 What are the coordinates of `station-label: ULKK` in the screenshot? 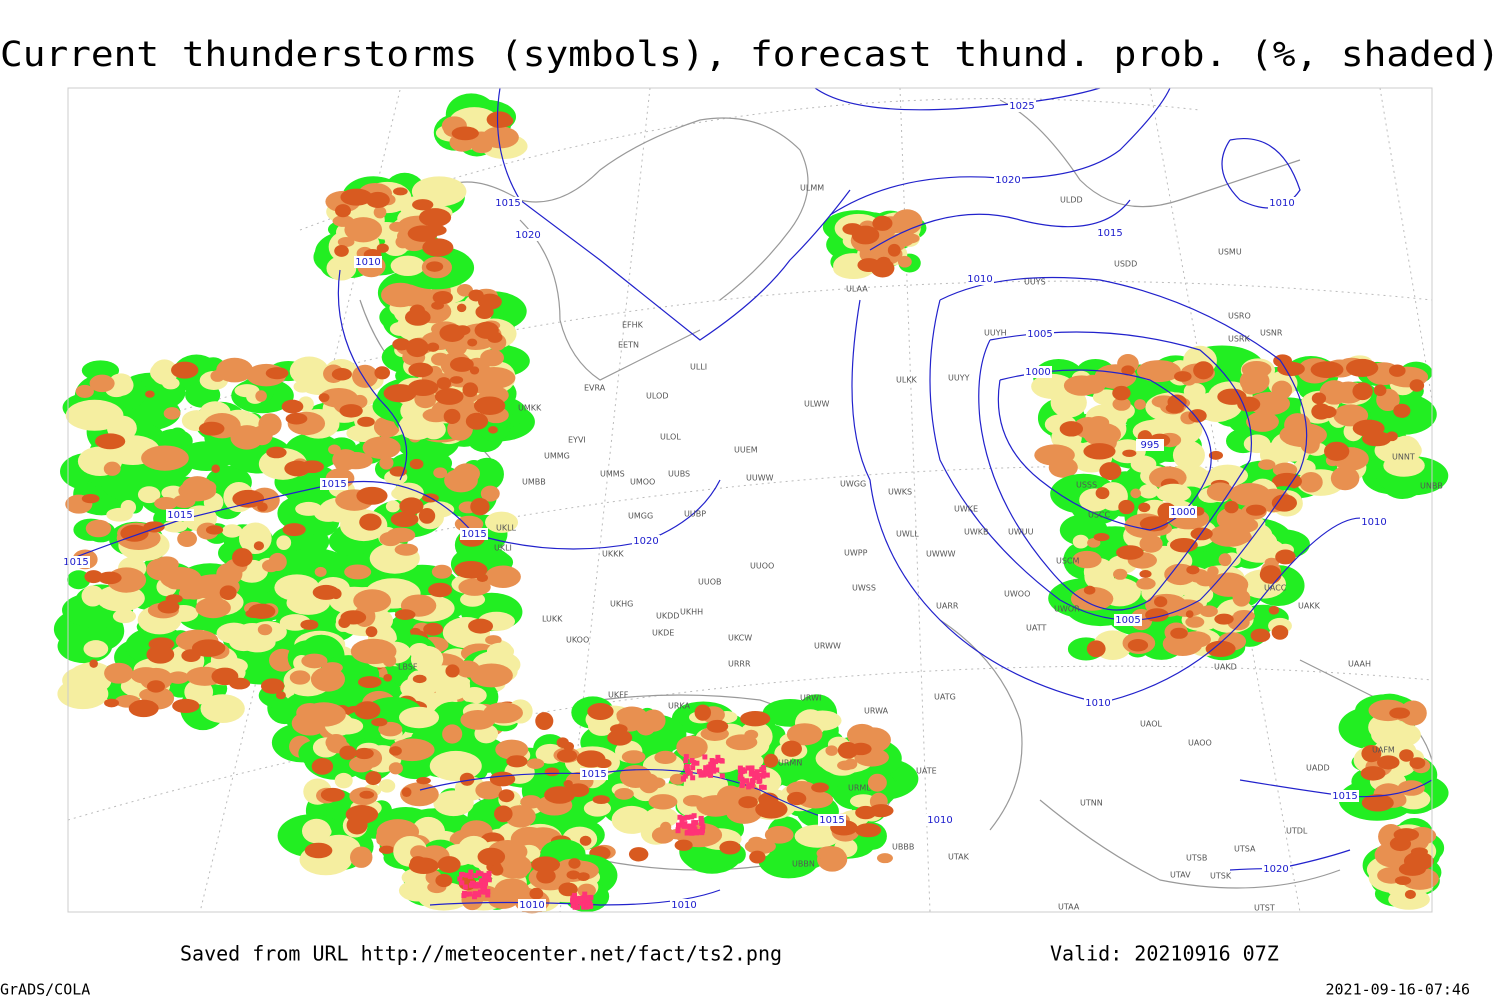 It's located at (907, 380).